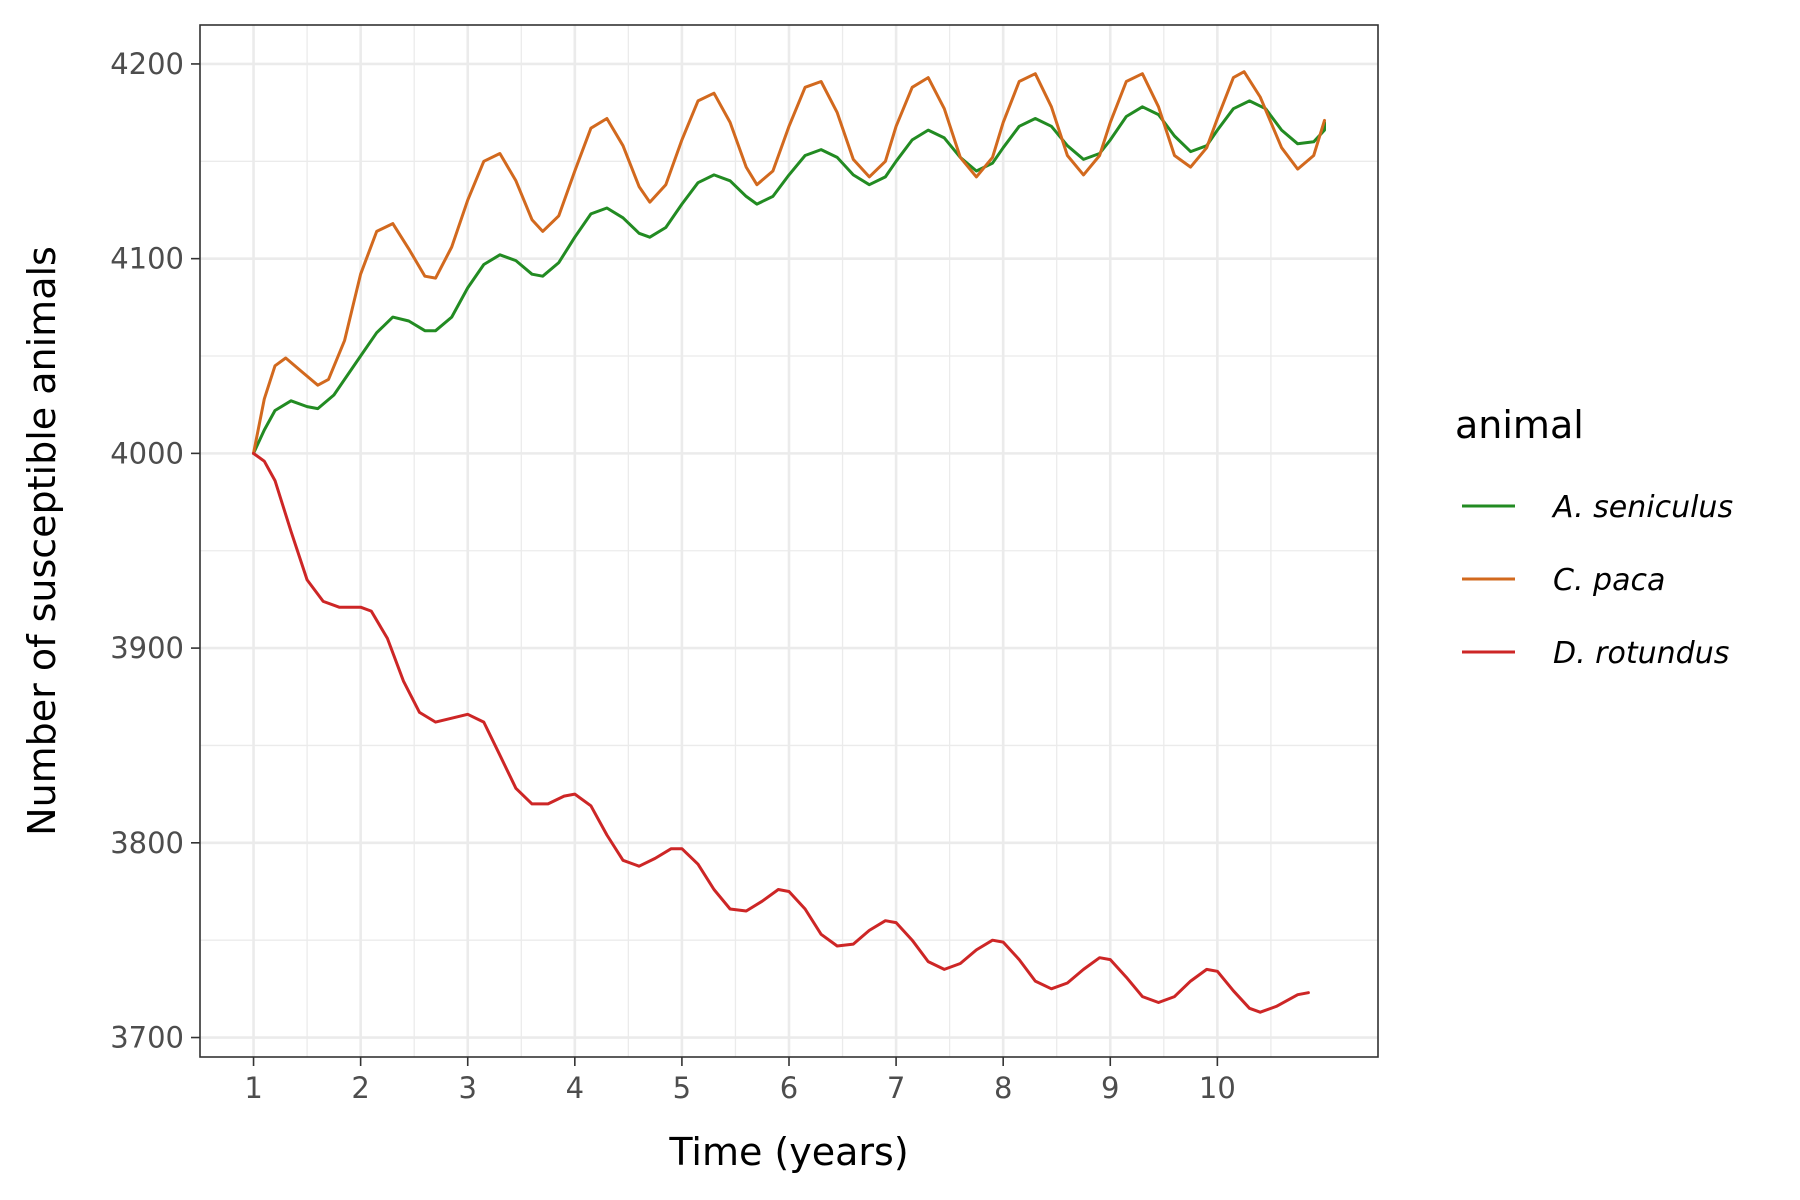 The image size is (1800, 1200). I want to click on x-tick-label: 3, so click(468, 1088).